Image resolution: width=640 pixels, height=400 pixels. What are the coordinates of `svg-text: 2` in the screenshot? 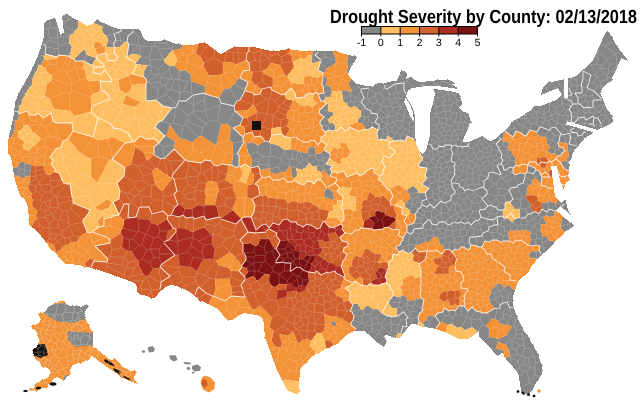 It's located at (420, 43).